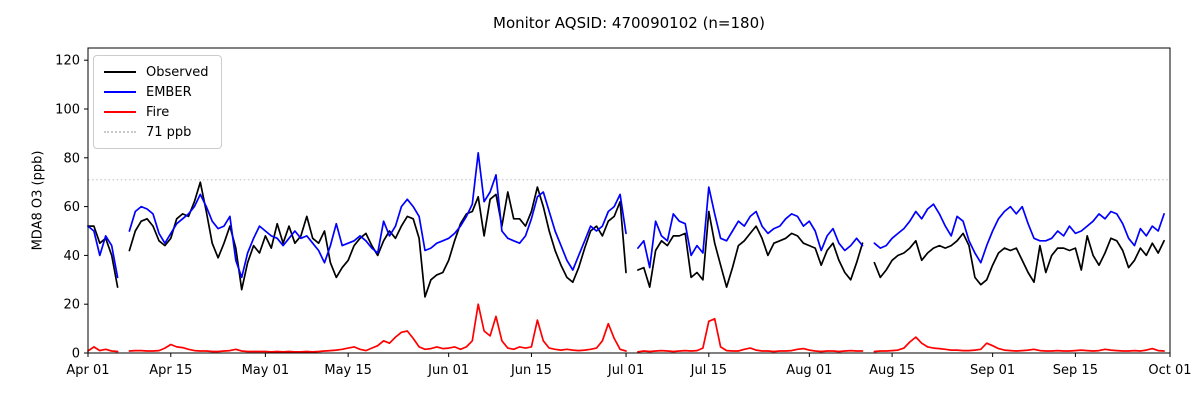 The height and width of the screenshot is (400, 1200). What do you see at coordinates (177, 72) in the screenshot?
I see `legend-label-observed: Observed` at bounding box center [177, 72].